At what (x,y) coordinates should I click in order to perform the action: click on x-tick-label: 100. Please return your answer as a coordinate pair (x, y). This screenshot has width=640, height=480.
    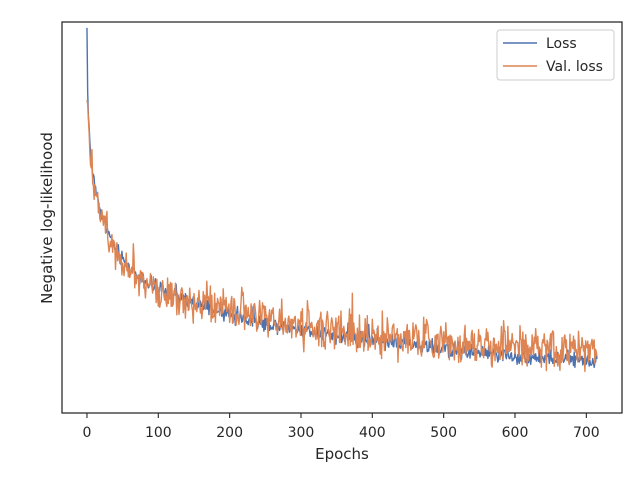
    Looking at the image, I should click on (158, 433).